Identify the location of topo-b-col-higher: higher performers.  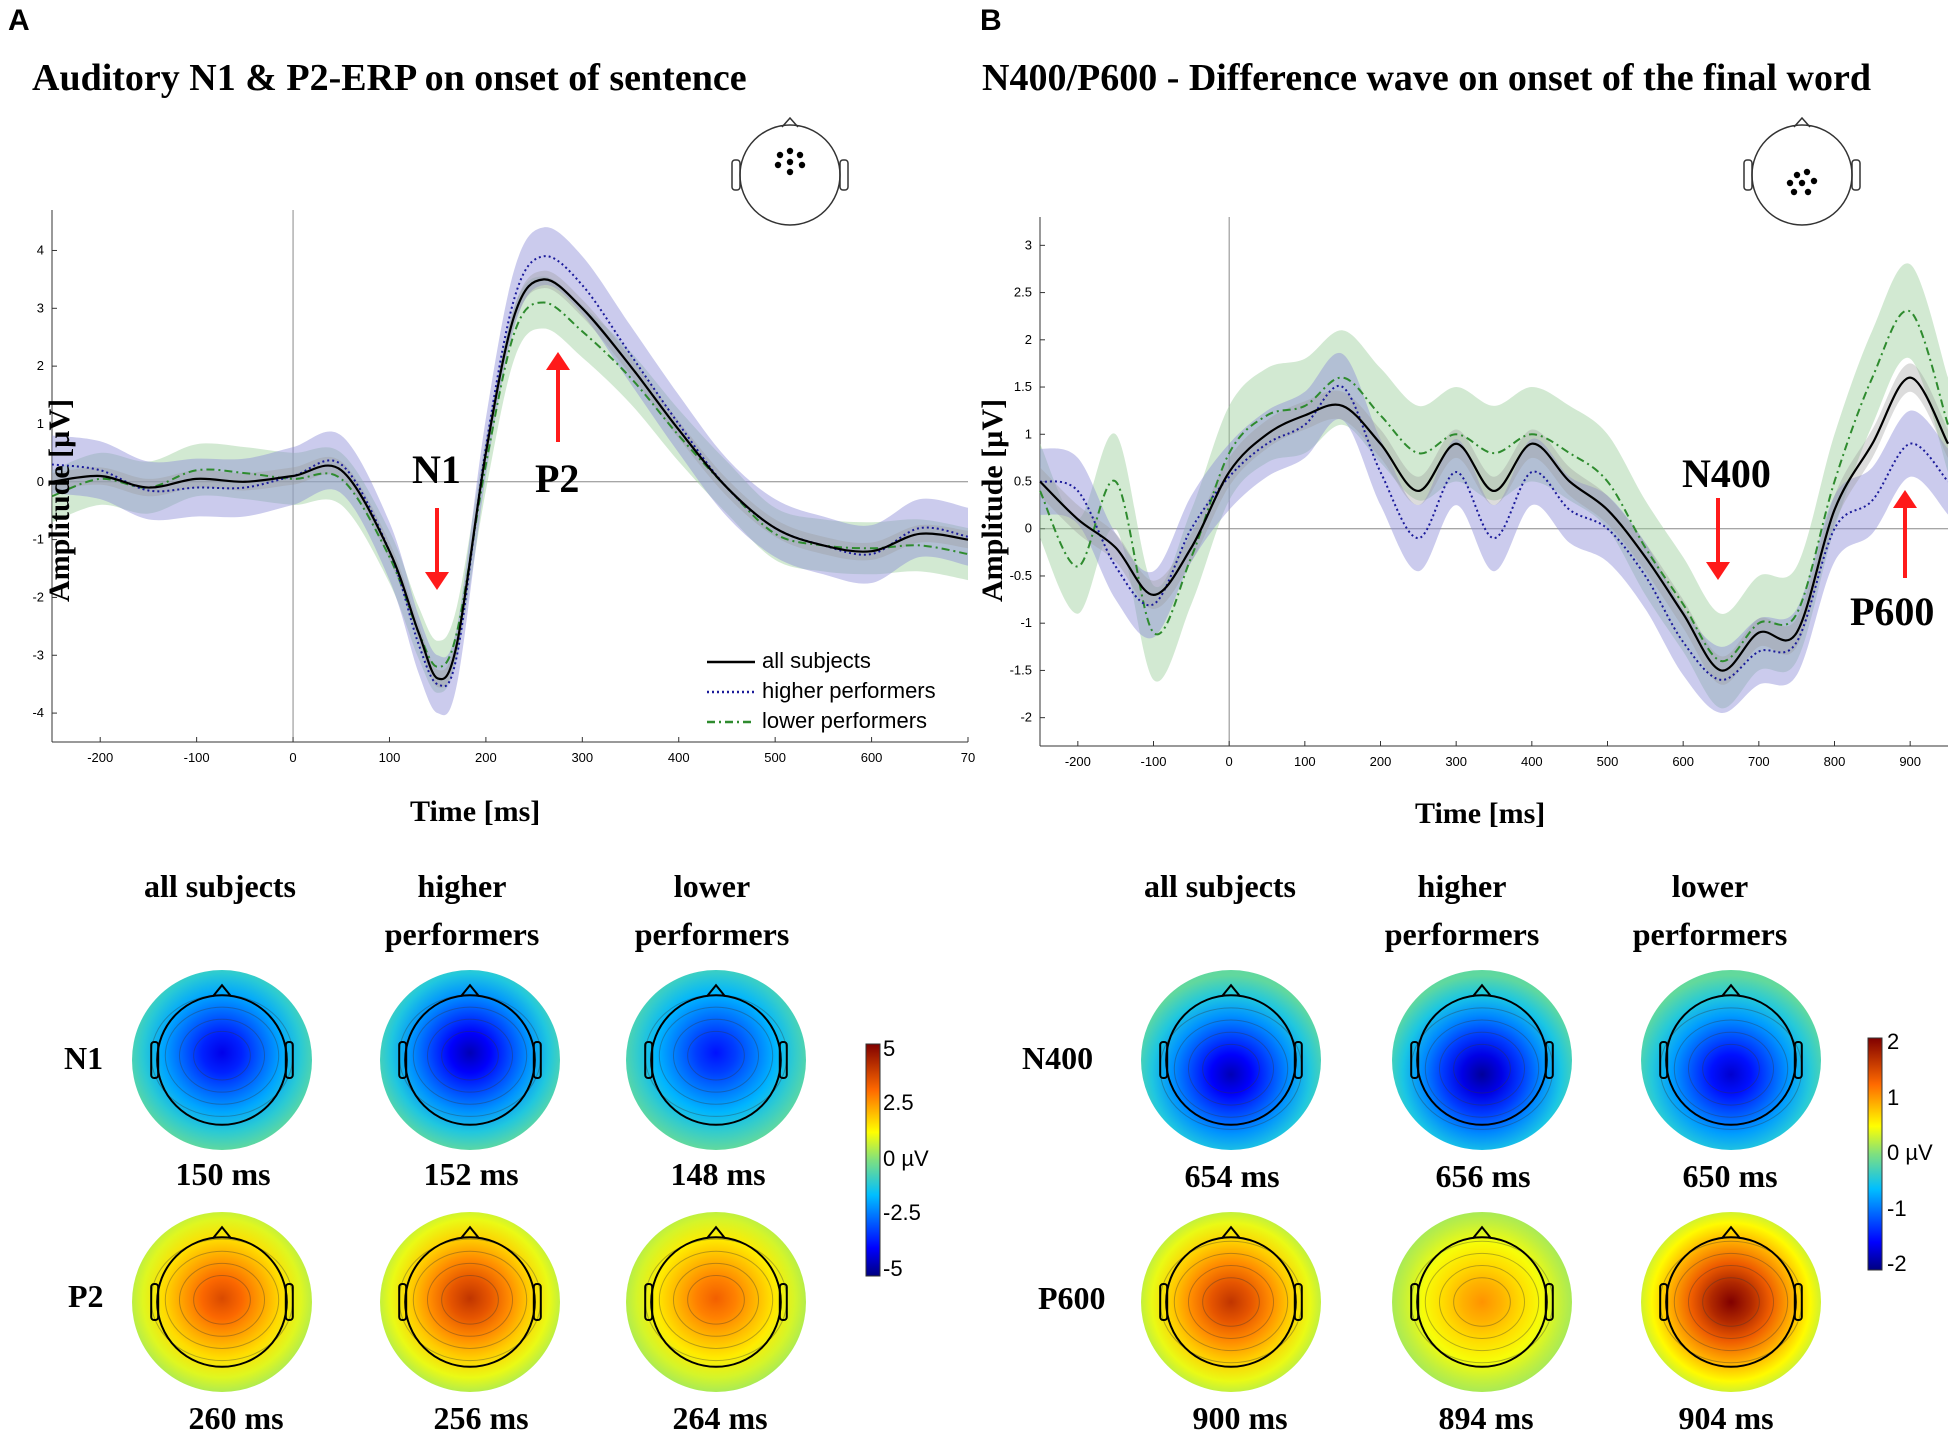
(1462, 910).